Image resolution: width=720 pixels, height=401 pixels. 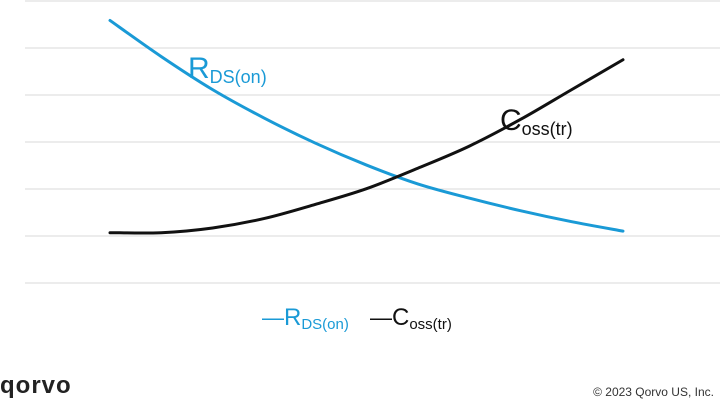 What do you see at coordinates (357, 318) in the screenshot?
I see `chart-legend: —RDS(on) —Coss(tr)` at bounding box center [357, 318].